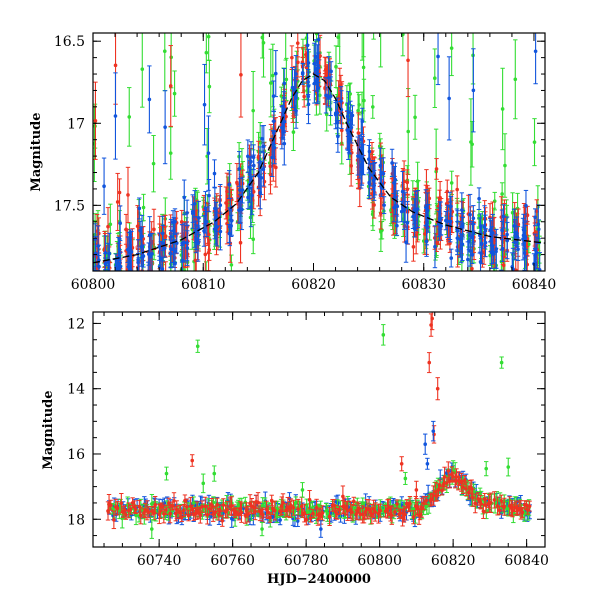  What do you see at coordinates (203, 285) in the screenshot?
I see `top-x-tick-label: 60810` at bounding box center [203, 285].